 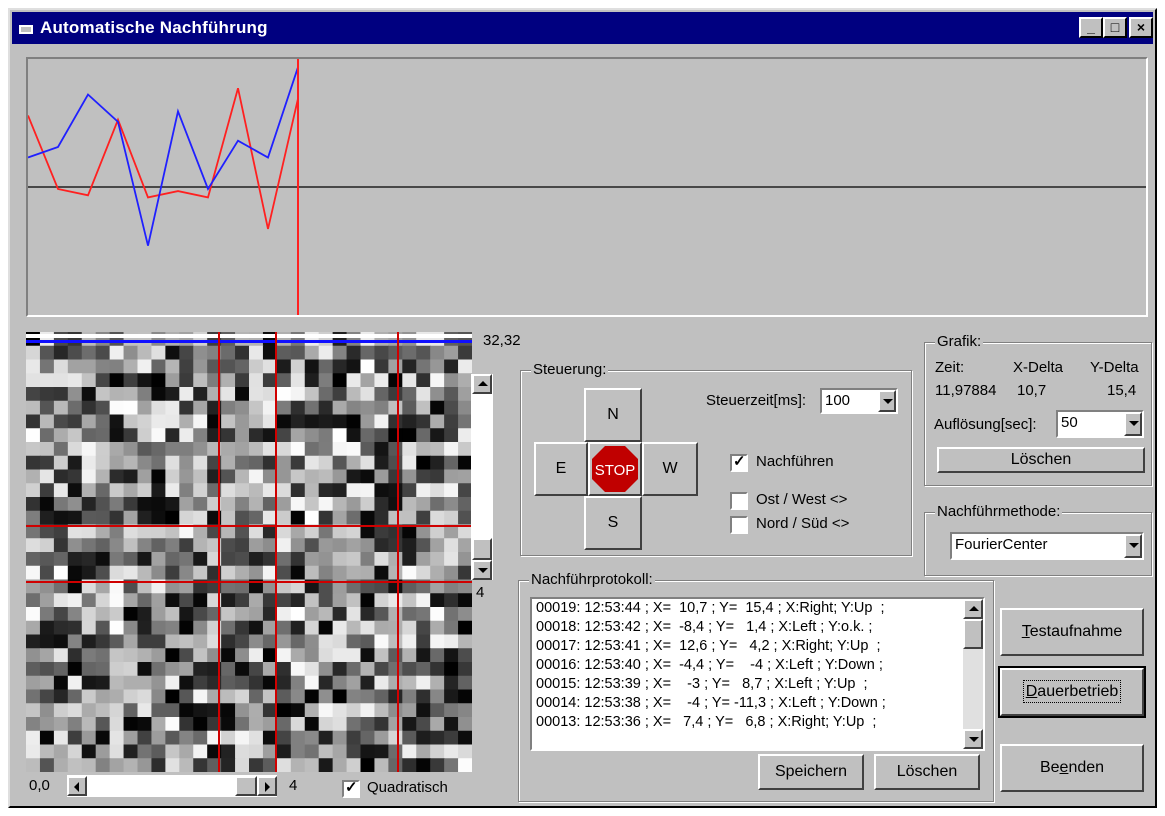 I want to click on north-button: N, so click(x=613, y=415).